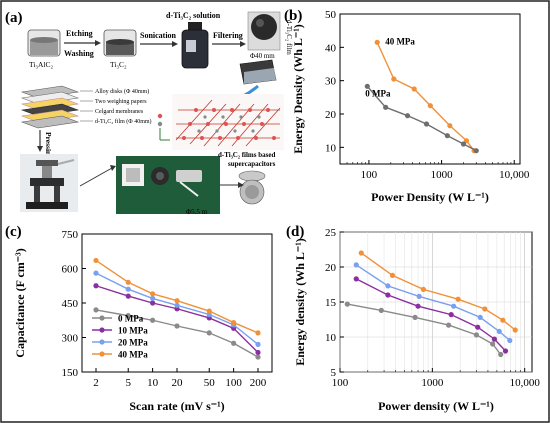 This screenshot has width=550, height=423. Describe the element at coordinates (436, 406) in the screenshot. I see `chart-d-xlabel: Power density (W L⁻¹)` at that location.